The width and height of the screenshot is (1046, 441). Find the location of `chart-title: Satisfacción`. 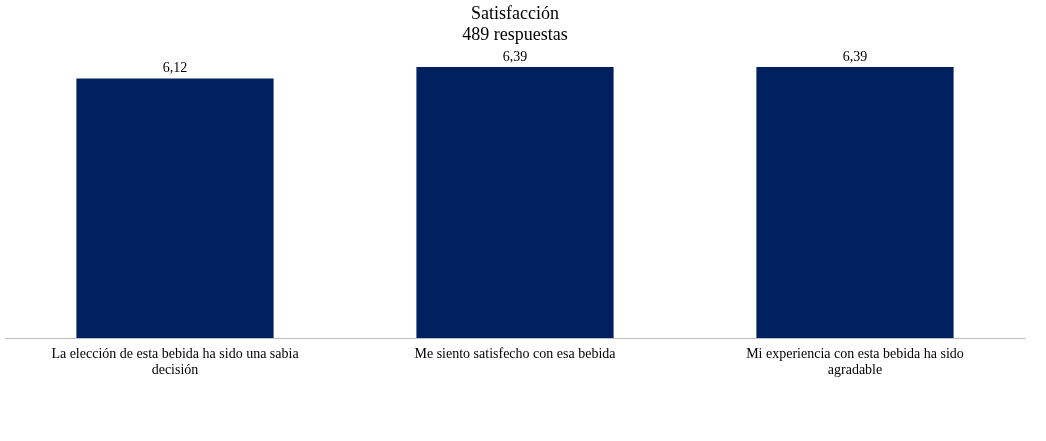

chart-title: Satisfacción is located at coordinates (515, 13).